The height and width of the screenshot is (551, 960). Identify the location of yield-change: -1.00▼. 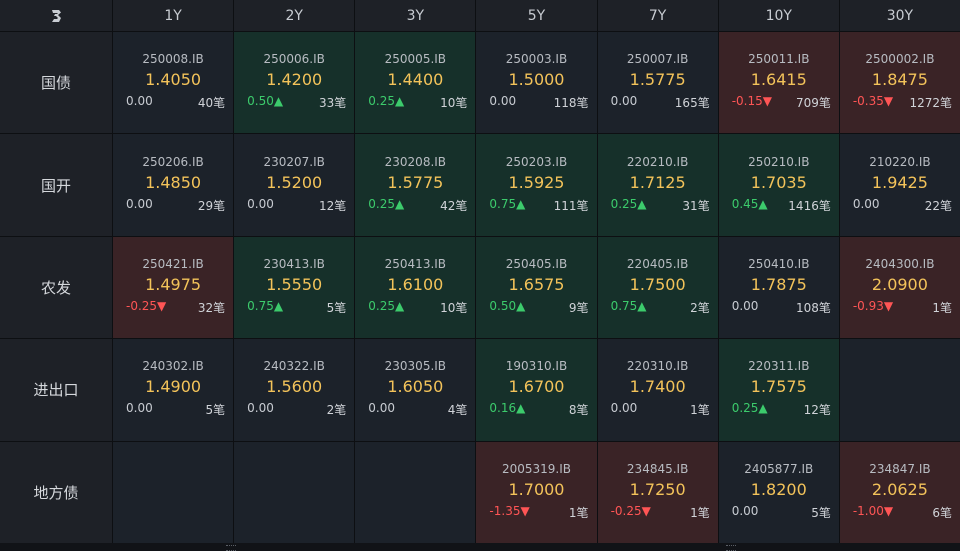
(873, 510).